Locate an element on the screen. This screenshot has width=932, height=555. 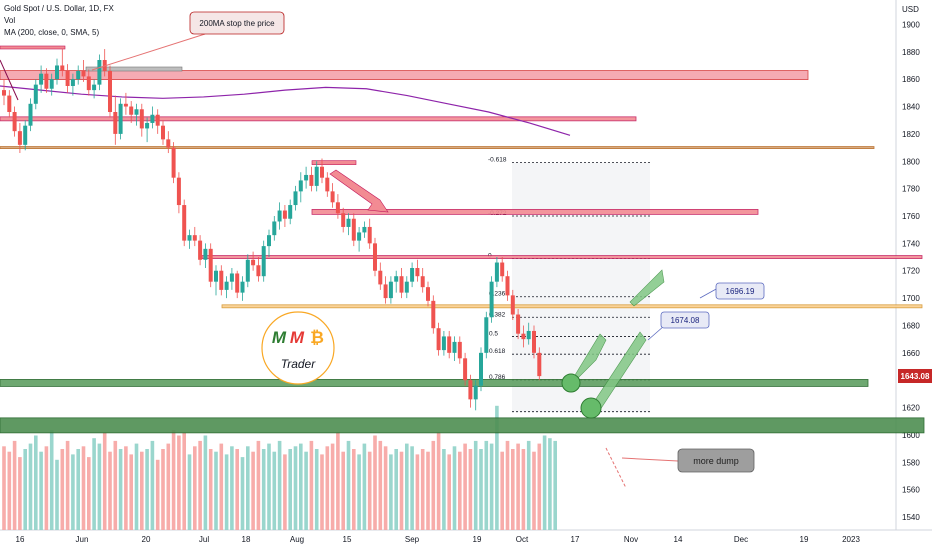
y-tick-label: 1800 is located at coordinates (911, 161).